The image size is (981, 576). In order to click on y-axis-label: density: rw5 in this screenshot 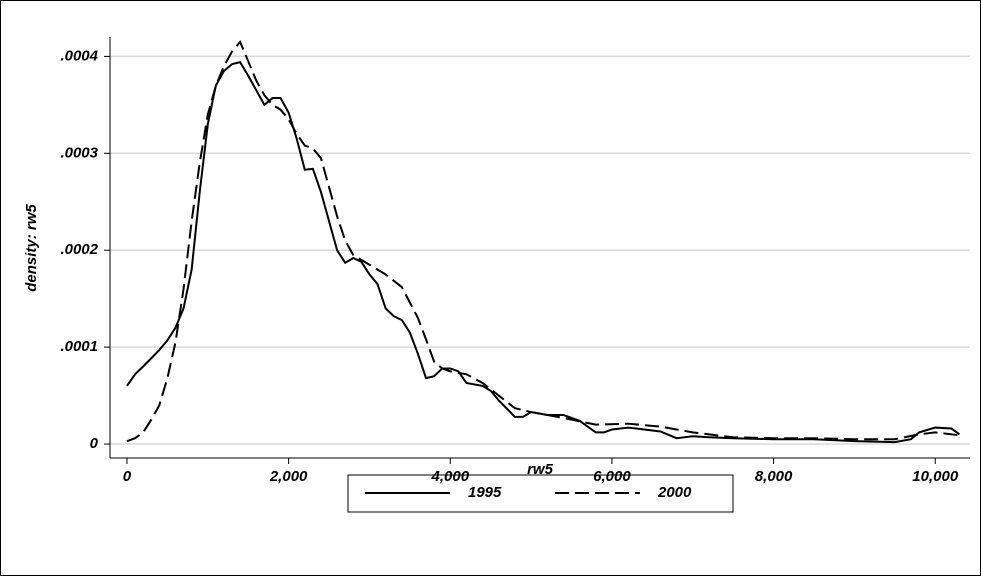, I will do `click(31, 248)`.